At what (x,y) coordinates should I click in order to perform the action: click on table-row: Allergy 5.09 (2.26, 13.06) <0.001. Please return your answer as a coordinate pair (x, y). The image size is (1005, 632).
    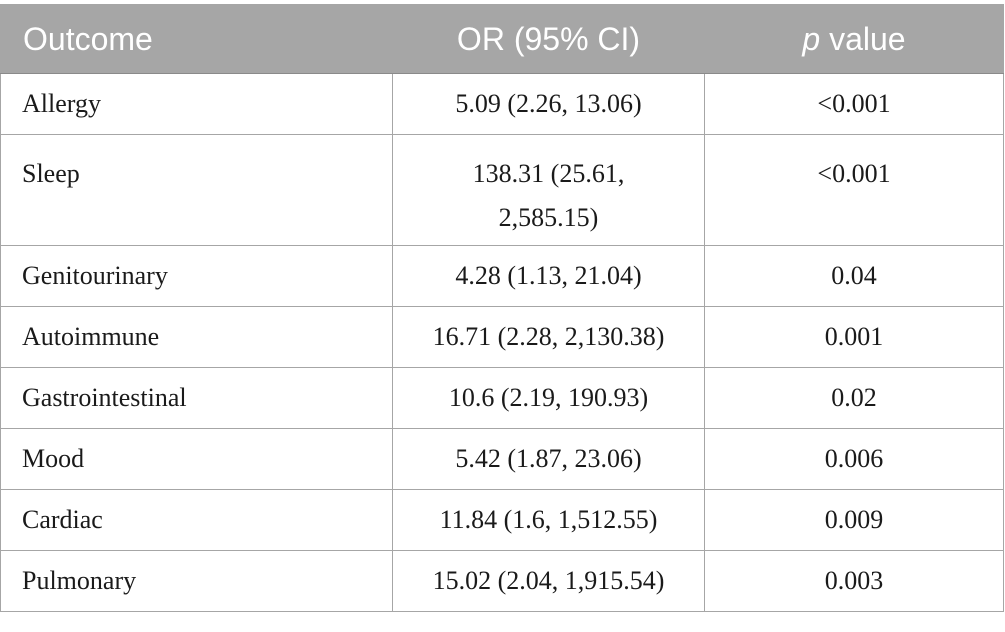
    Looking at the image, I should click on (502, 104).